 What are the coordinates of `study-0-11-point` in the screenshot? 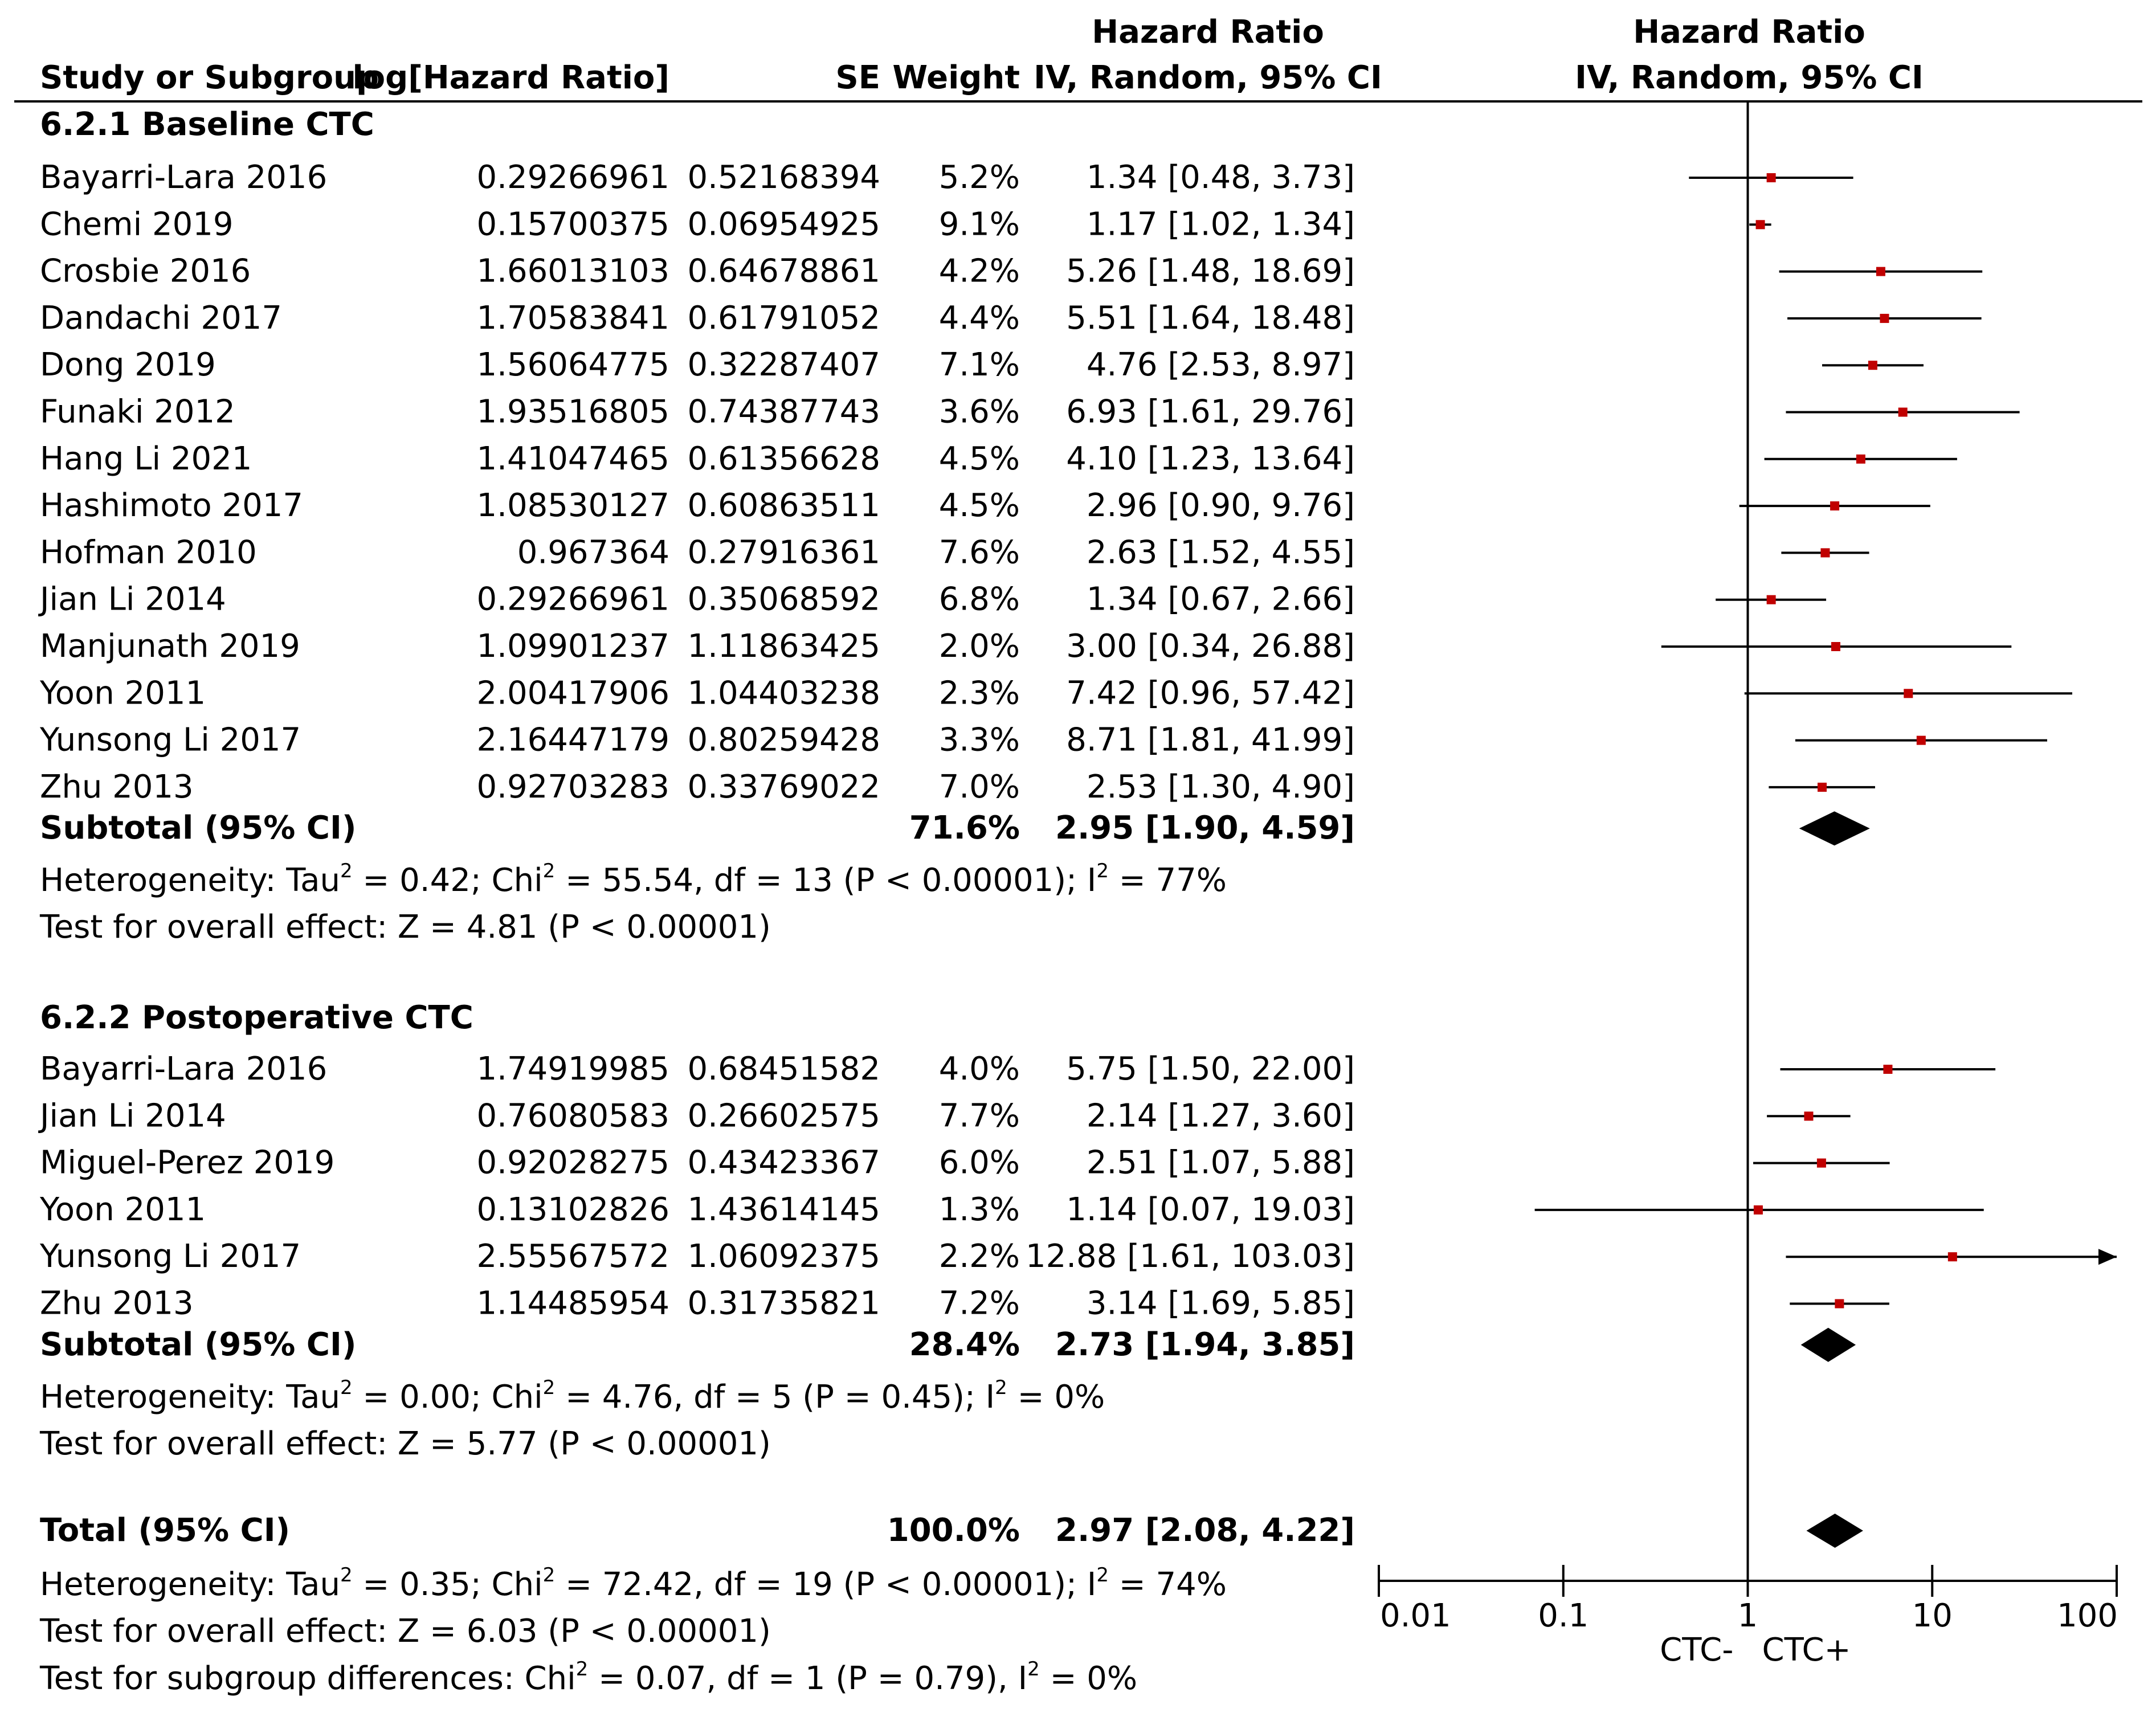 It's located at (1908, 693).